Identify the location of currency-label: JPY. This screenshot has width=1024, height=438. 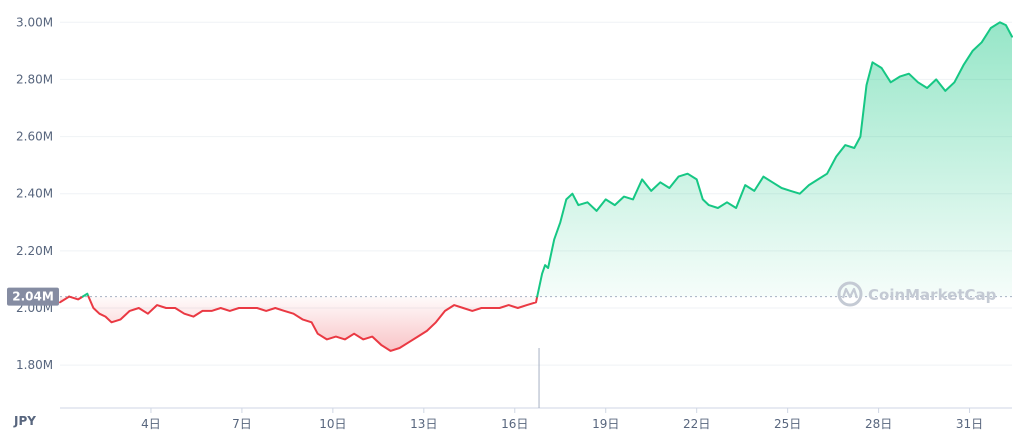
(24, 421).